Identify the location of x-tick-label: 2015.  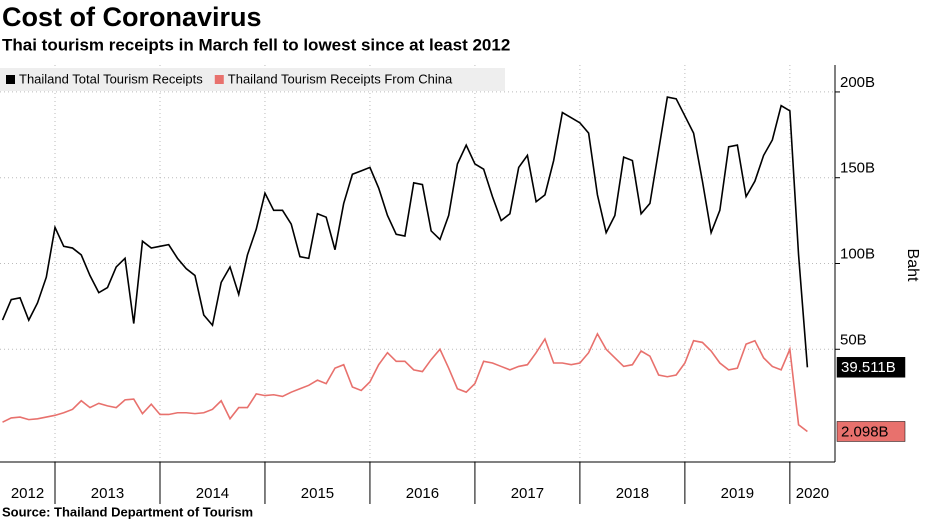
(317, 493).